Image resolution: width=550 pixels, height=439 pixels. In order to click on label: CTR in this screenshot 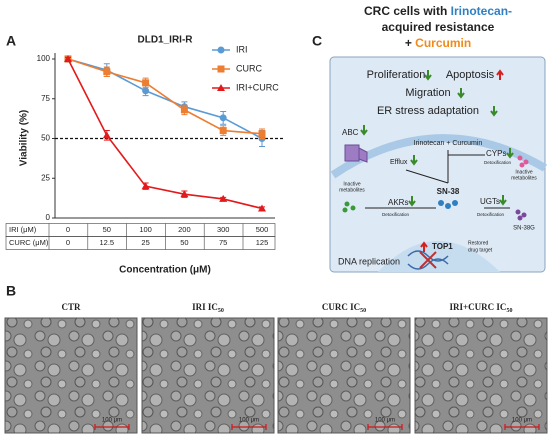, I will do `click(71, 307)`.